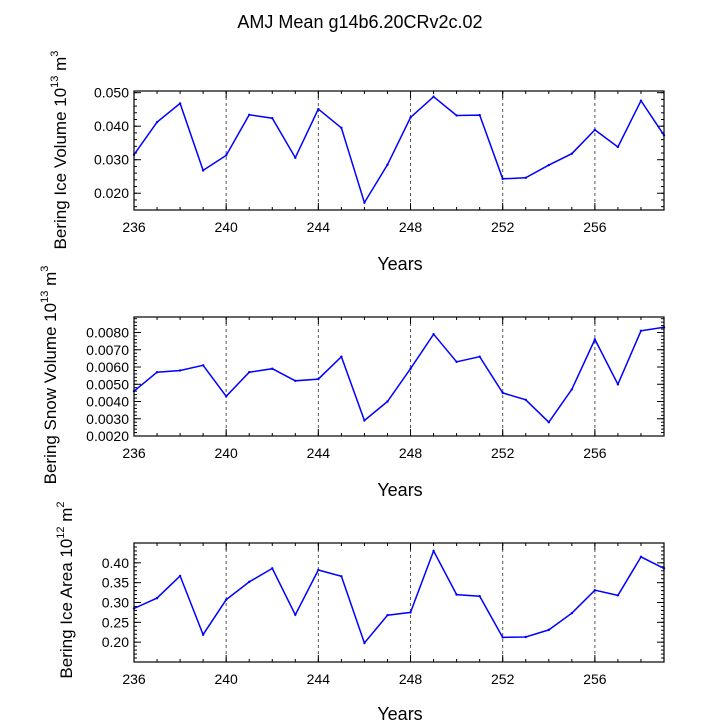  What do you see at coordinates (111, 160) in the screenshot?
I see `y-tick-label: 0.030` at bounding box center [111, 160].